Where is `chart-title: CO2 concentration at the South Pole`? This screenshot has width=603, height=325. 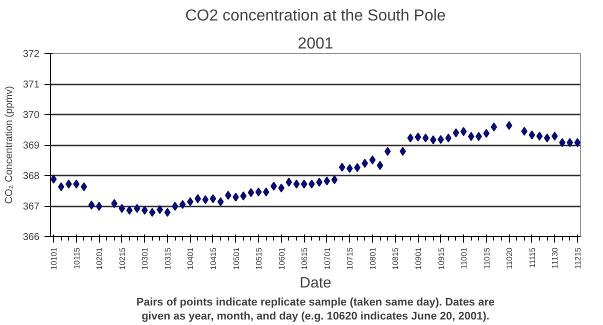 chart-title: CO2 concentration at the South Pole is located at coordinates (315, 16).